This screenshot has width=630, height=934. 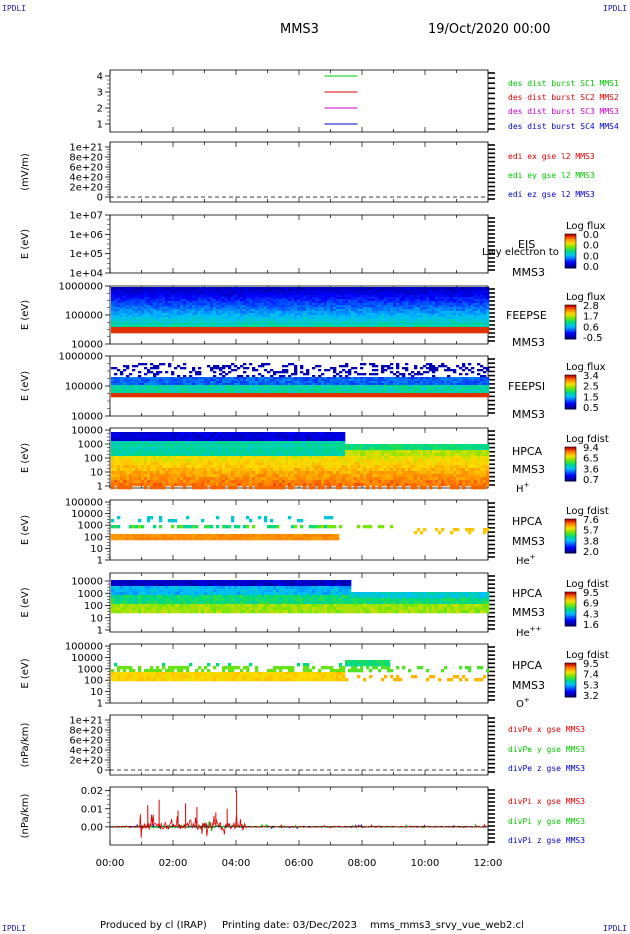 What do you see at coordinates (563, 126) in the screenshot?
I see `availability-legend: des dist burst SC4 MMS4` at bounding box center [563, 126].